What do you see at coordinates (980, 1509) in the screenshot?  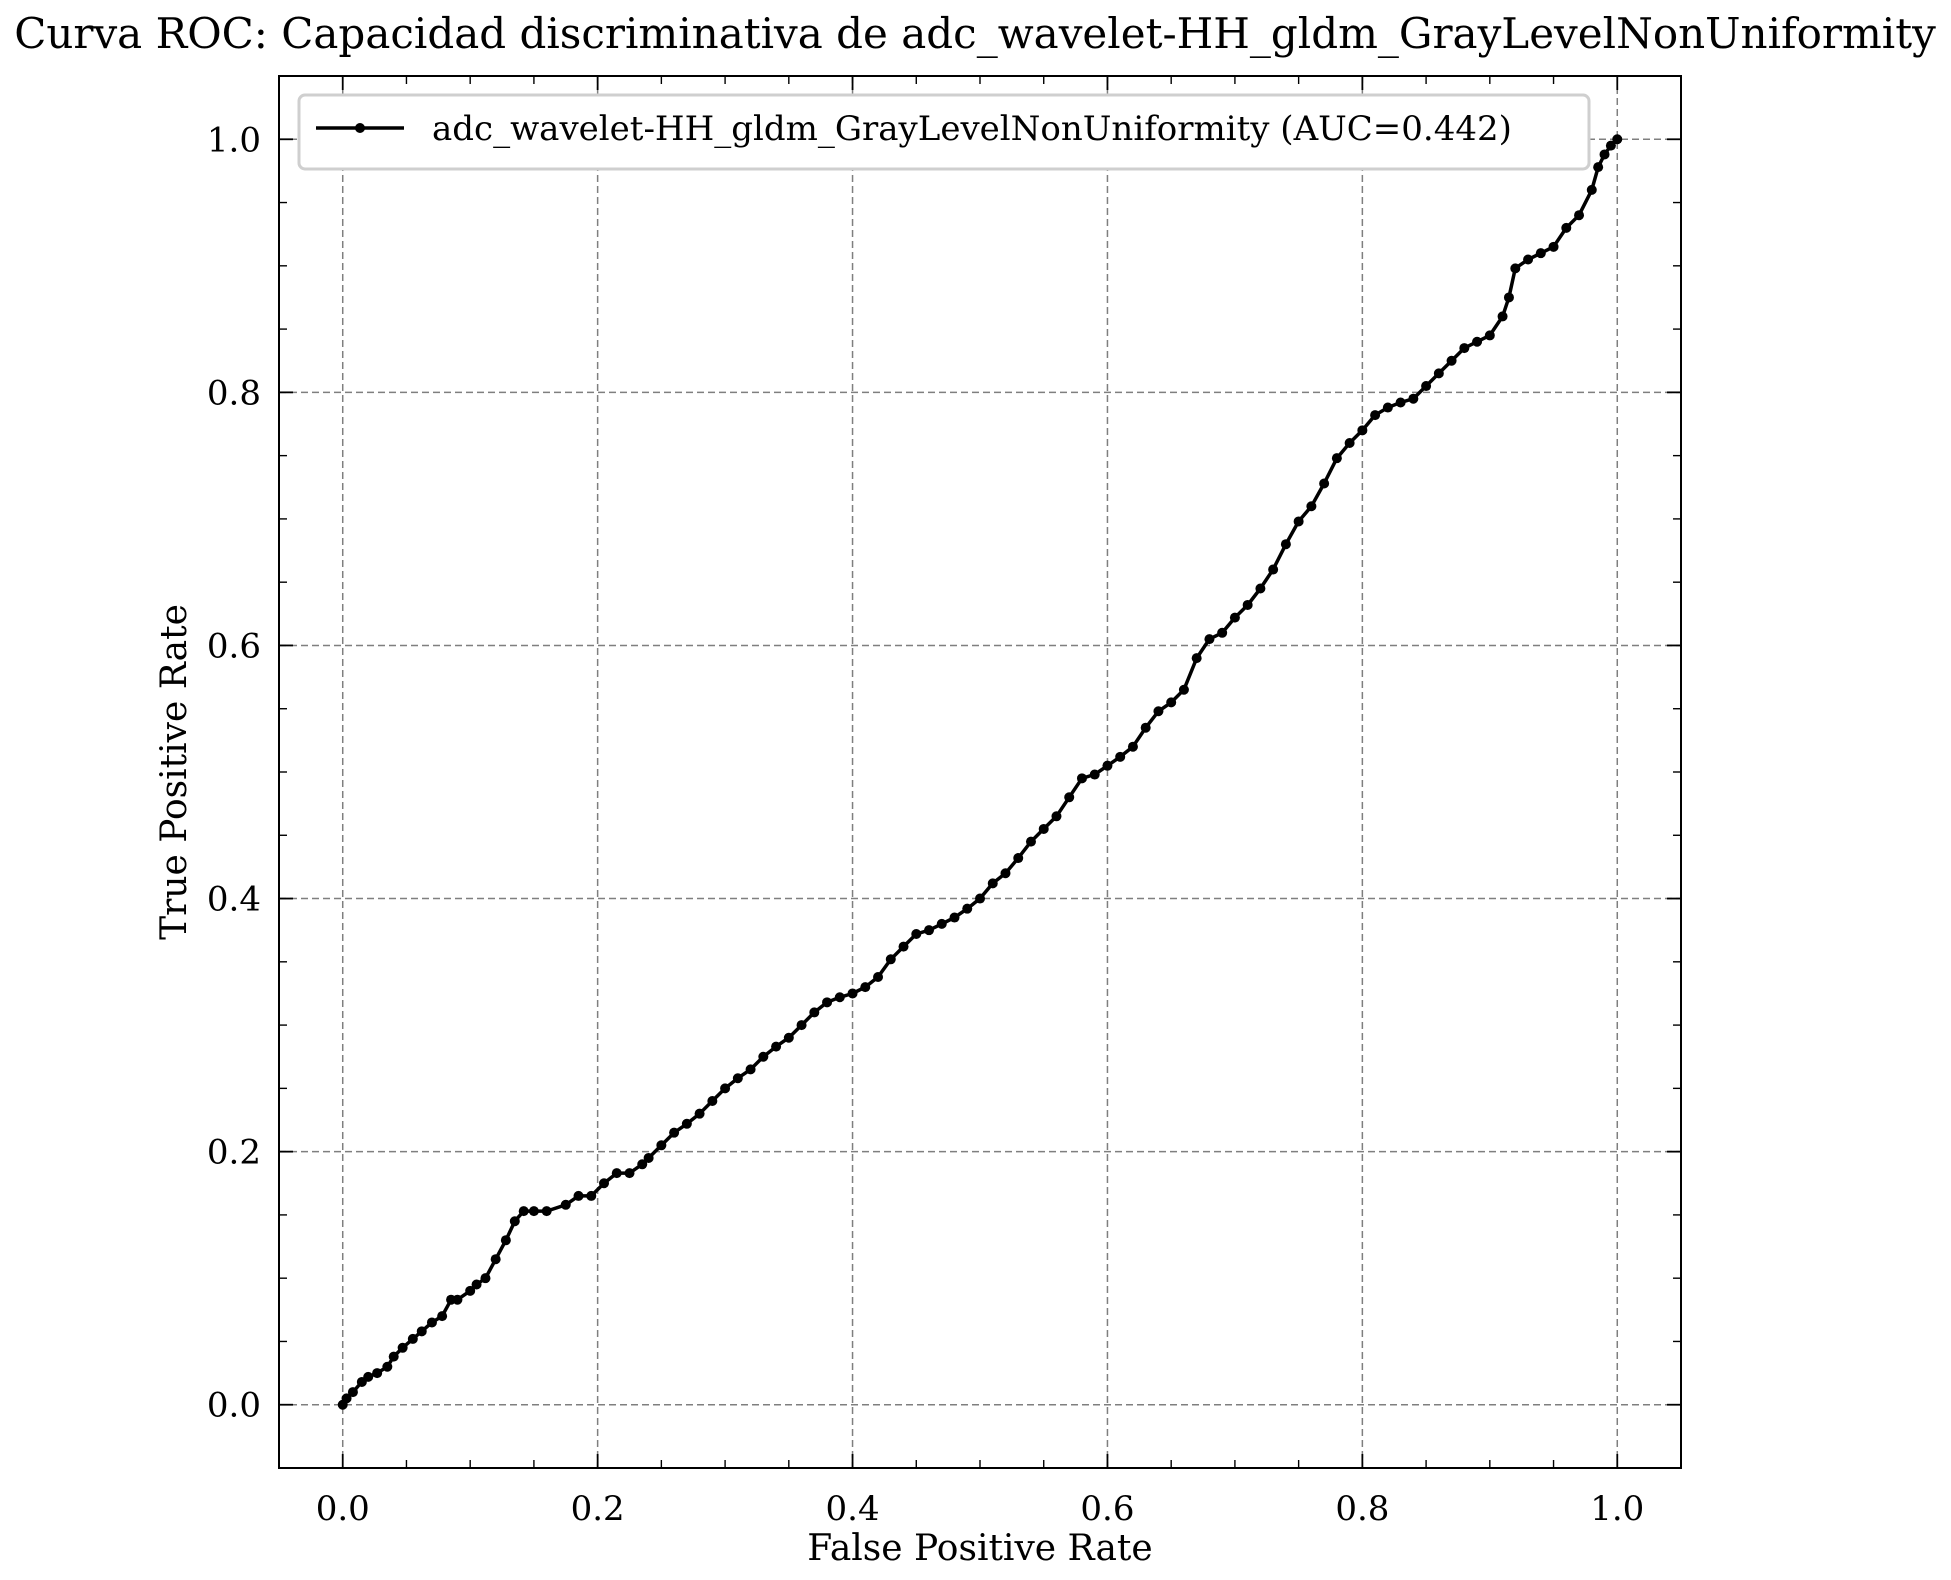 I see `x-tick-labels: 0.0 0.2 0.4 0.6 0.8 1.0` at bounding box center [980, 1509].